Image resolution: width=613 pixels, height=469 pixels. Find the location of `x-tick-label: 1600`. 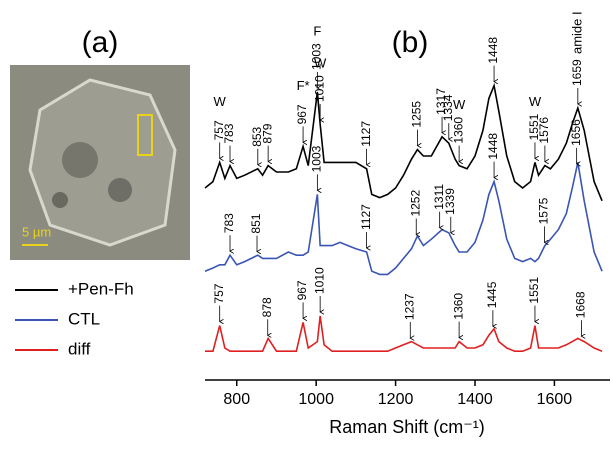

x-tick-label: 1600 is located at coordinates (555, 399).